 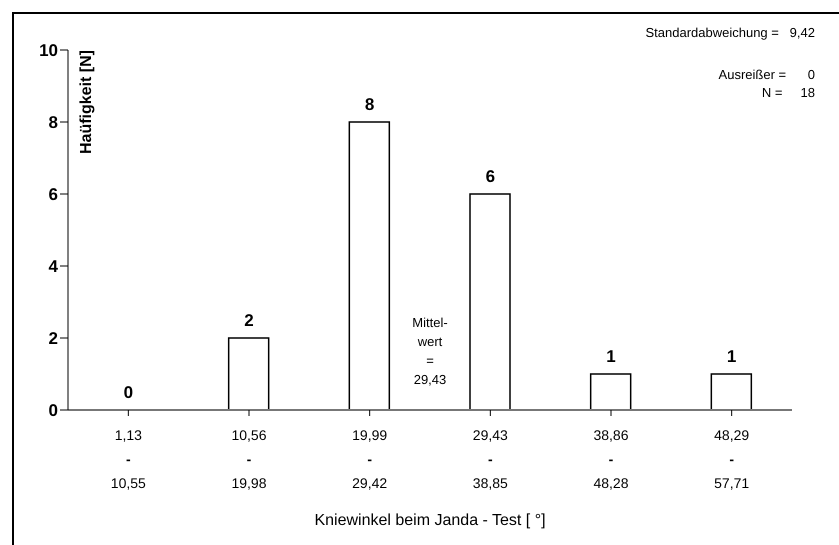 What do you see at coordinates (129, 392) in the screenshot?
I see `data-label: 0` at bounding box center [129, 392].